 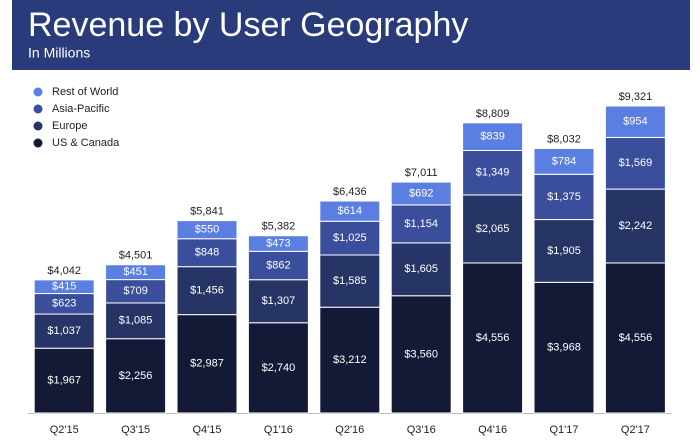 I want to click on data-label: $1,967, so click(x=64, y=381).